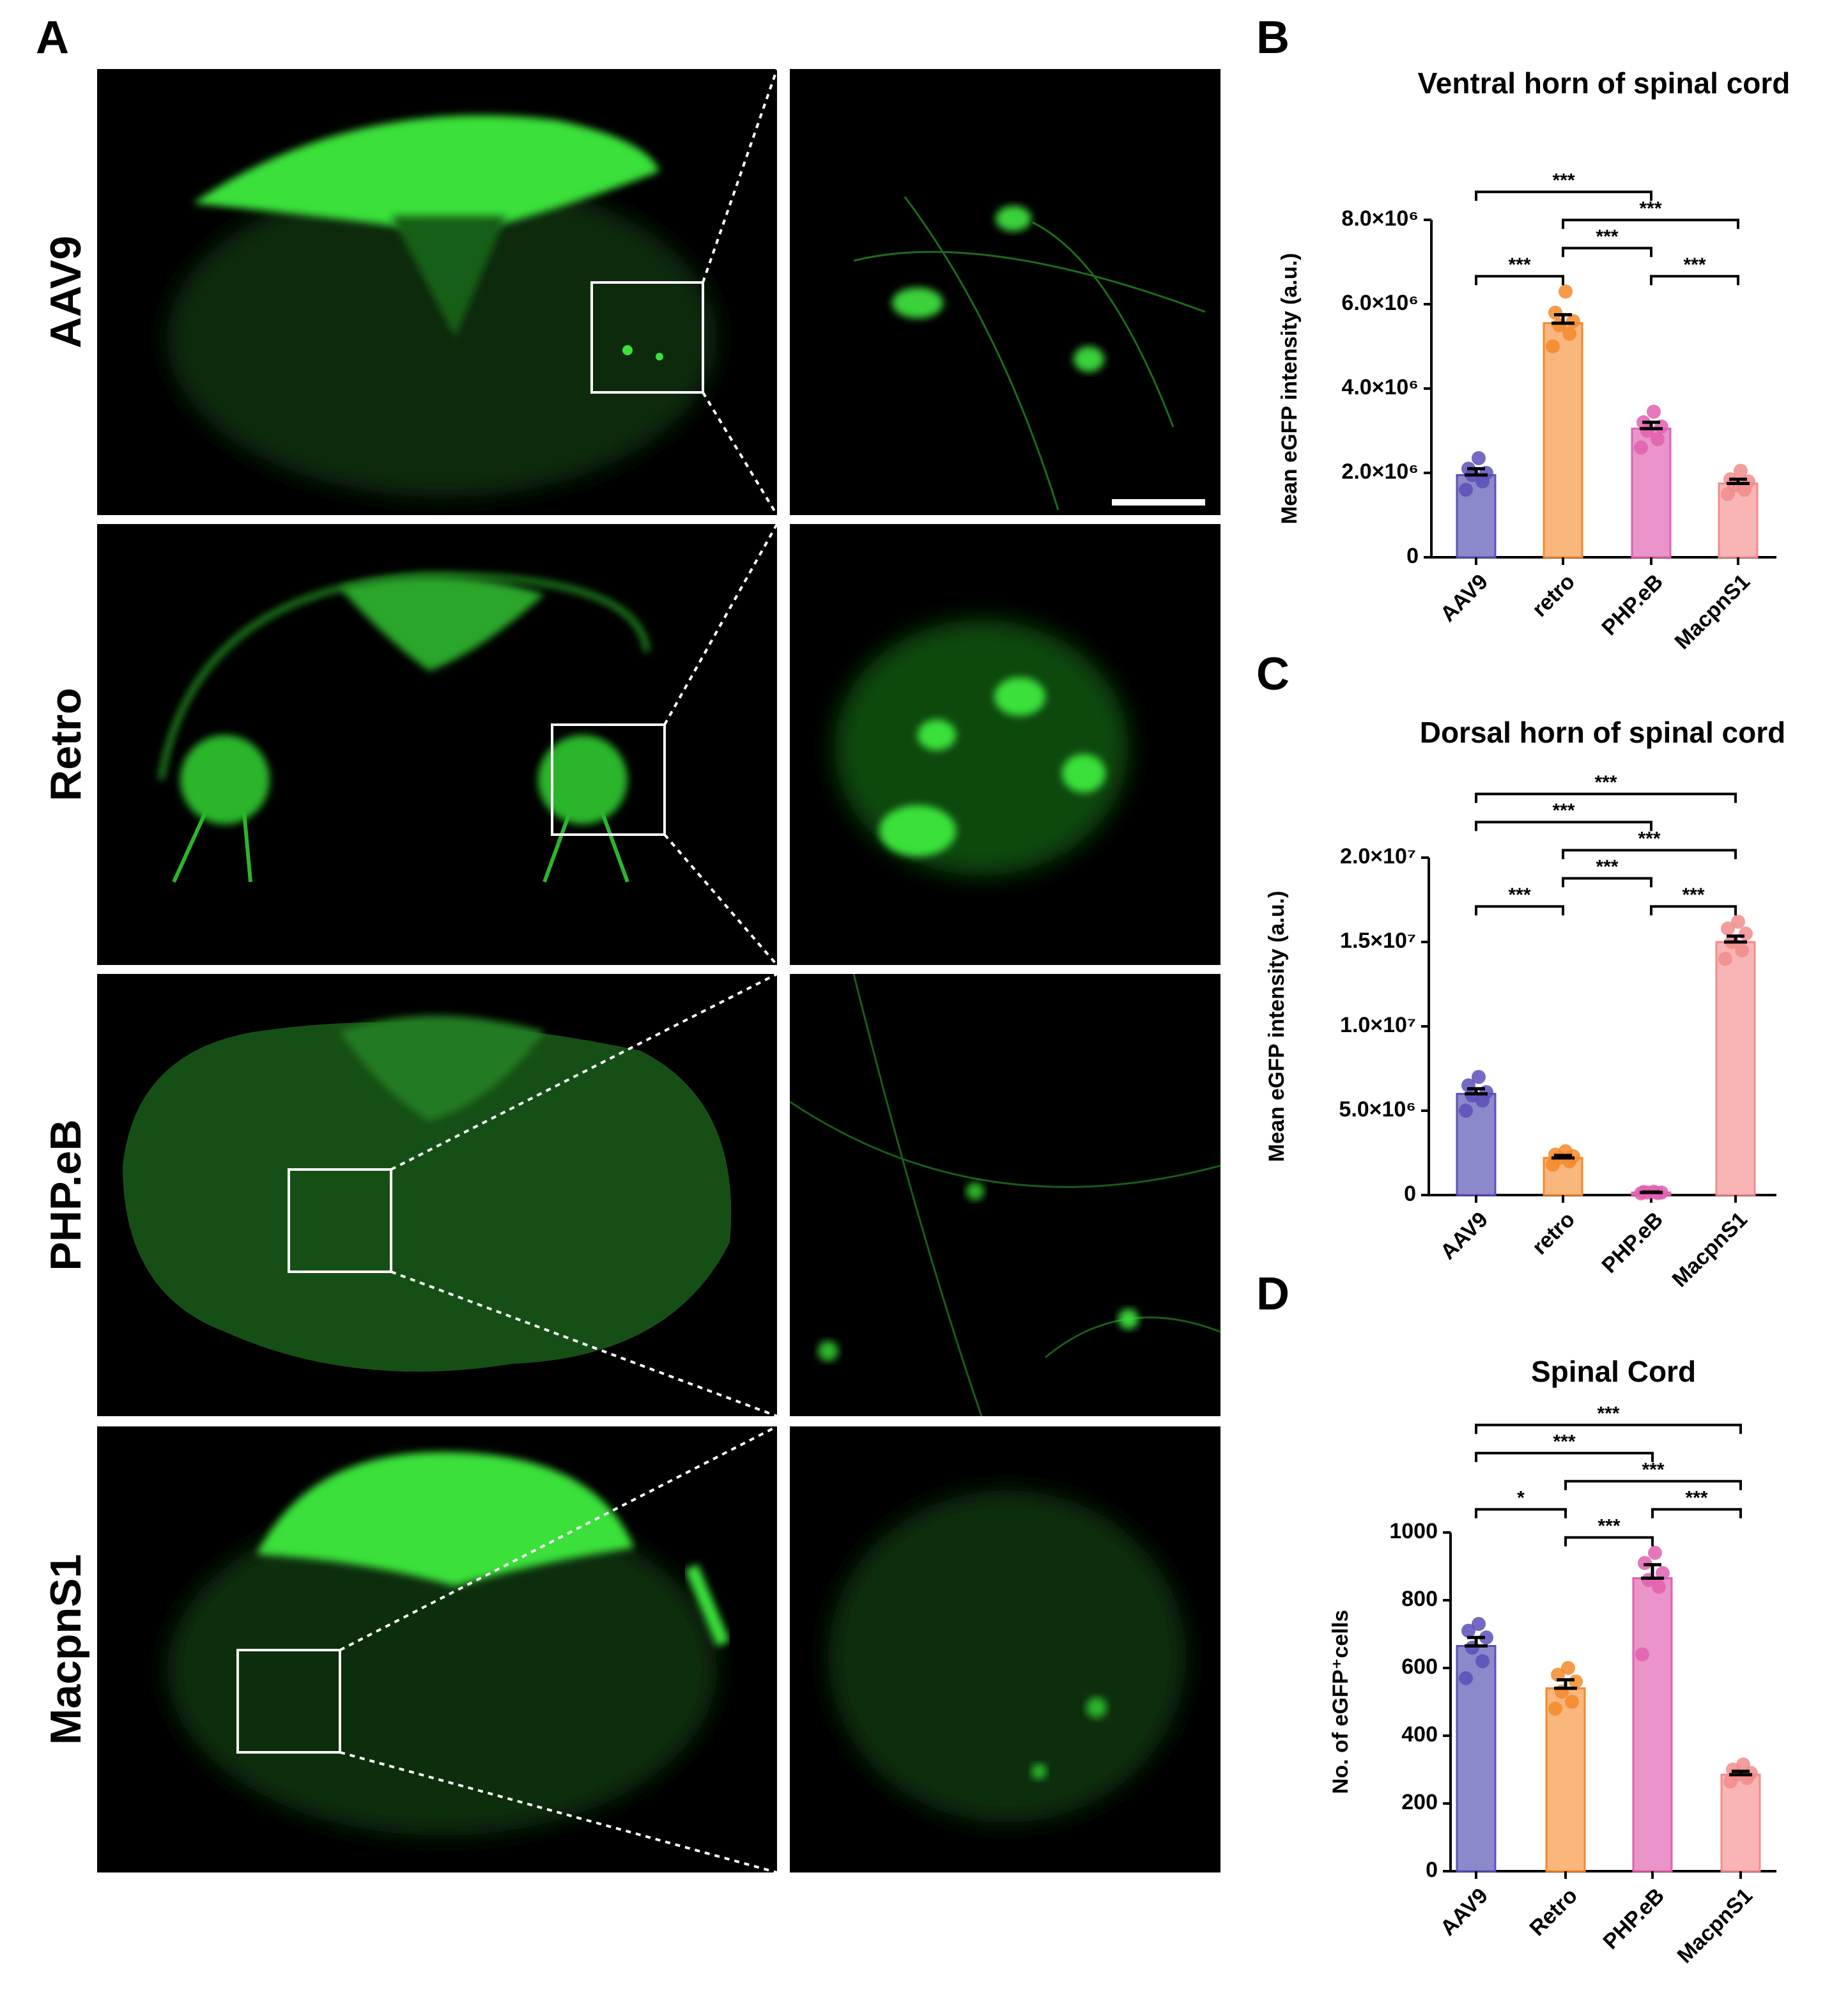 This screenshot has width=1848, height=2015. Describe the element at coordinates (1712, 611) in the screenshot. I see `x-tick-label: MacpnS1` at that location.